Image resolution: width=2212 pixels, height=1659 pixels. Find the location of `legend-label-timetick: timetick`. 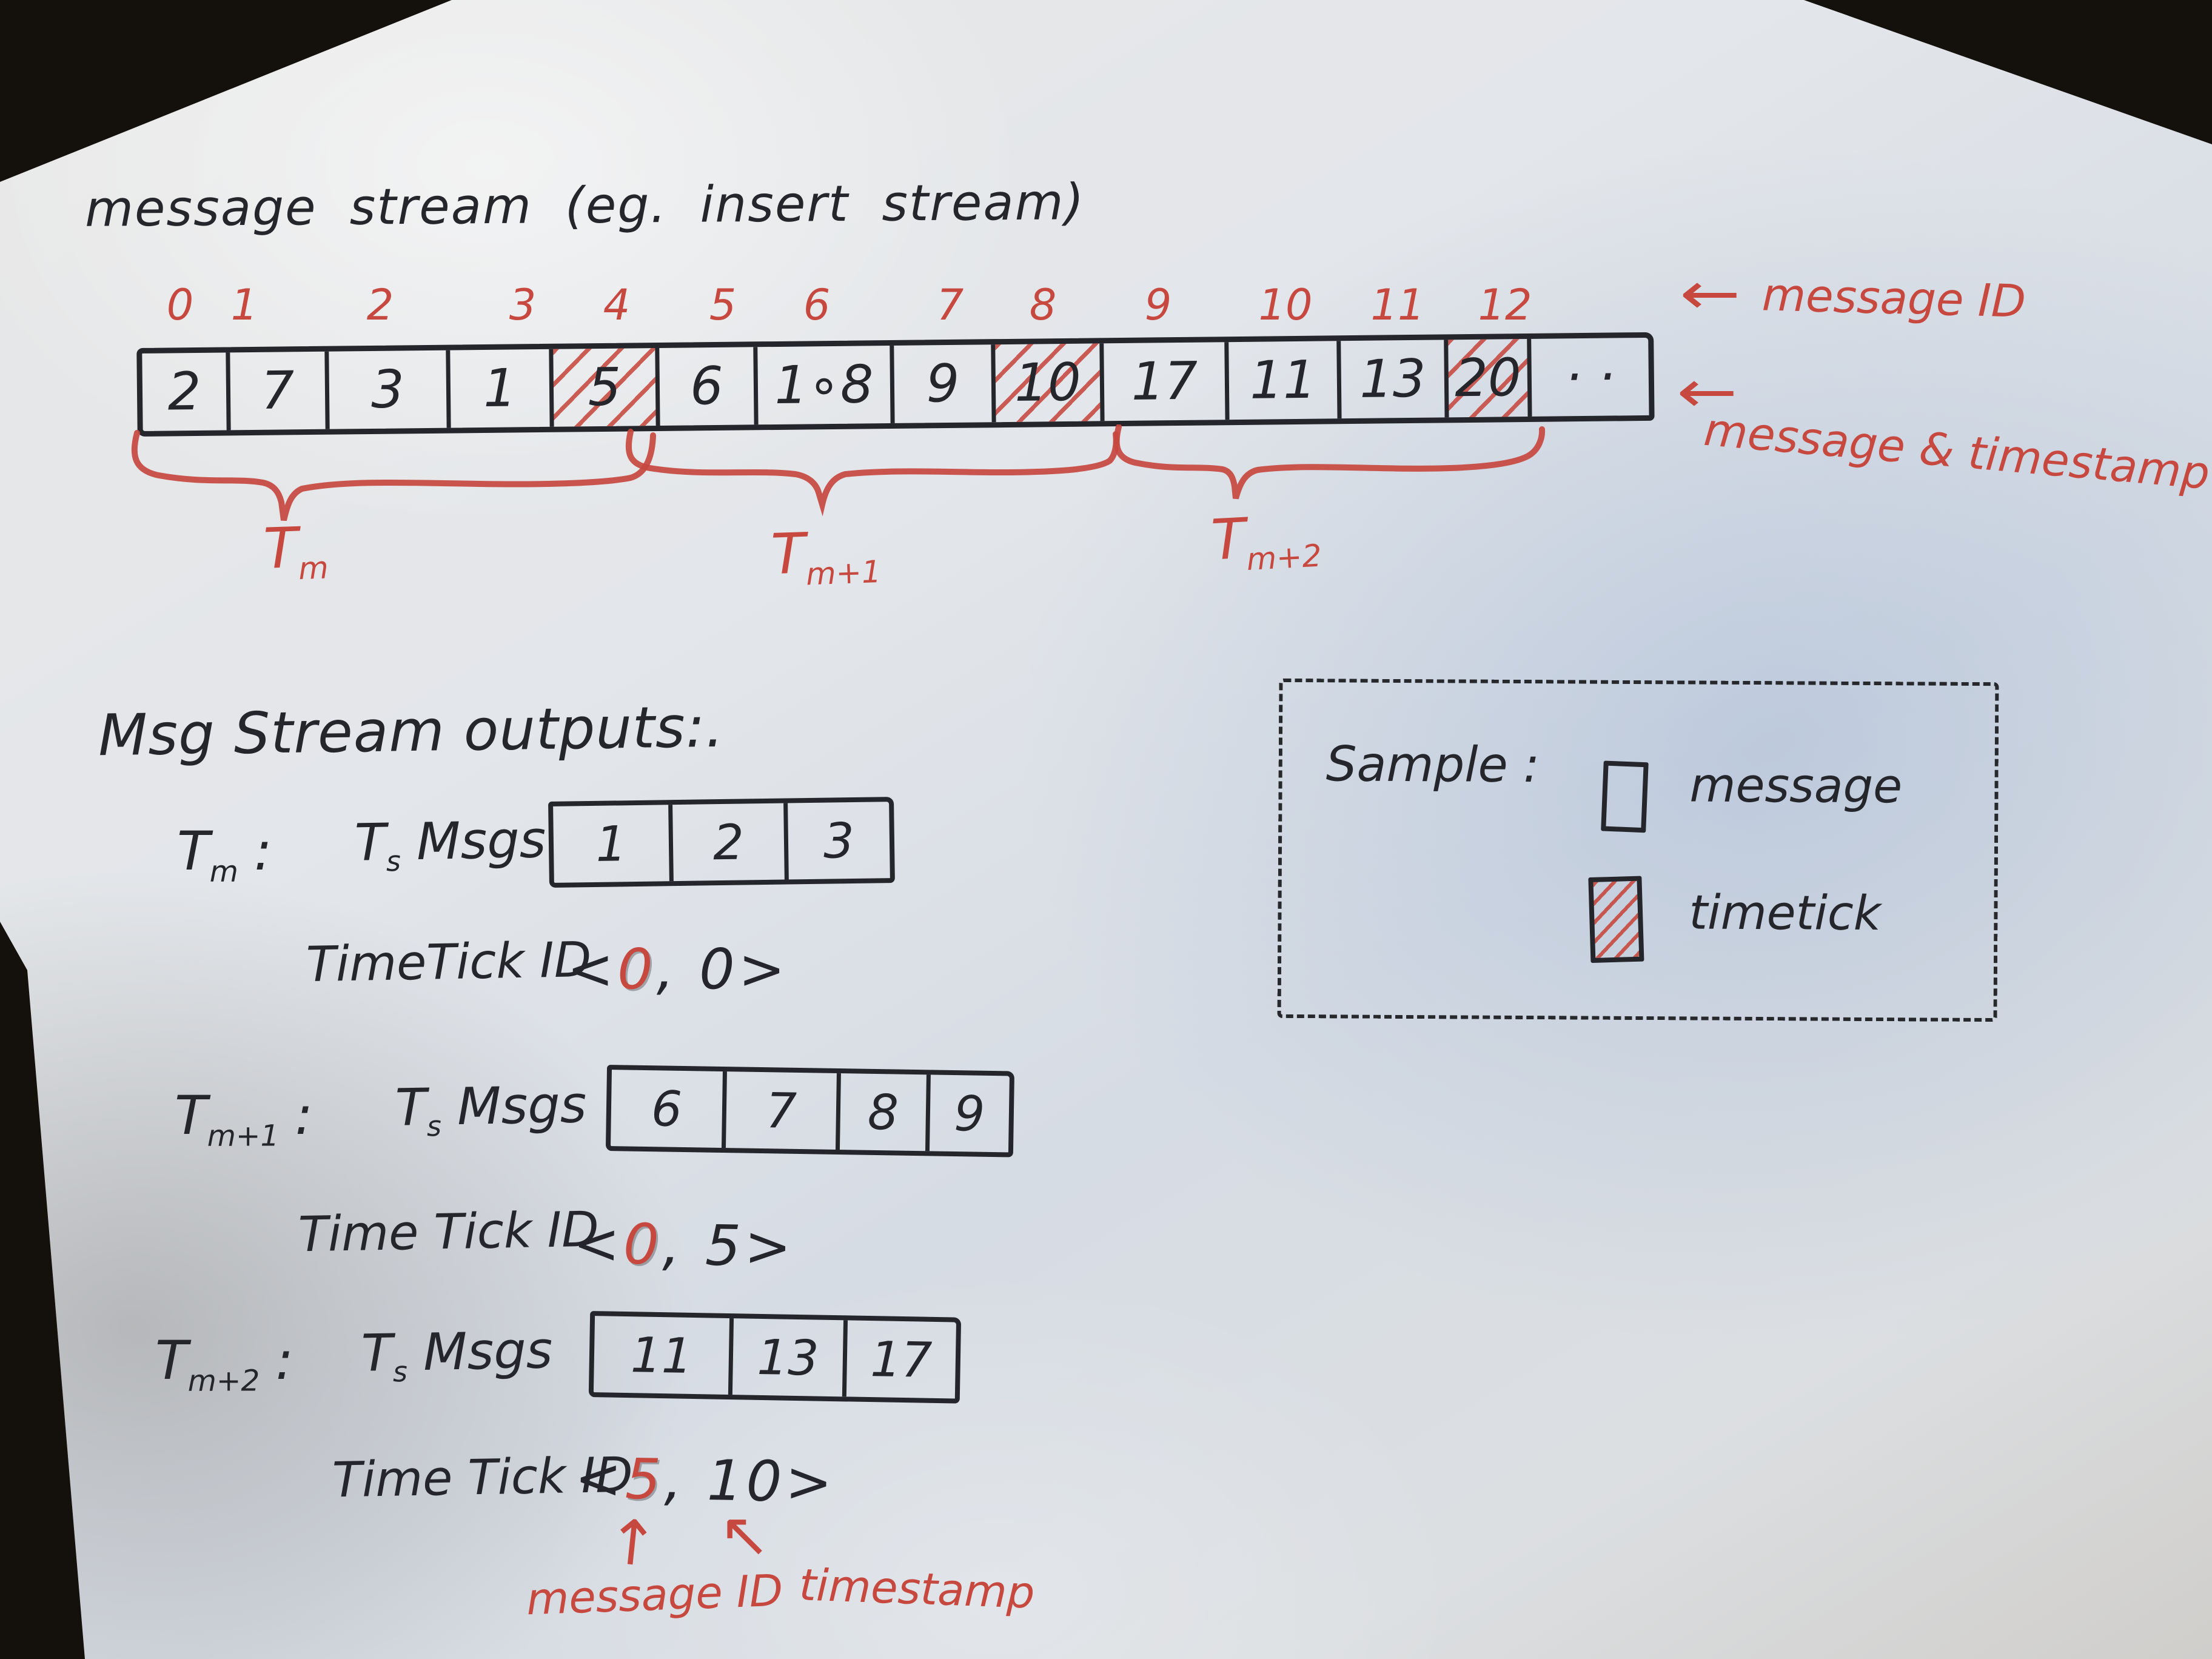

legend-label-timetick: timetick is located at coordinates (1785, 913).